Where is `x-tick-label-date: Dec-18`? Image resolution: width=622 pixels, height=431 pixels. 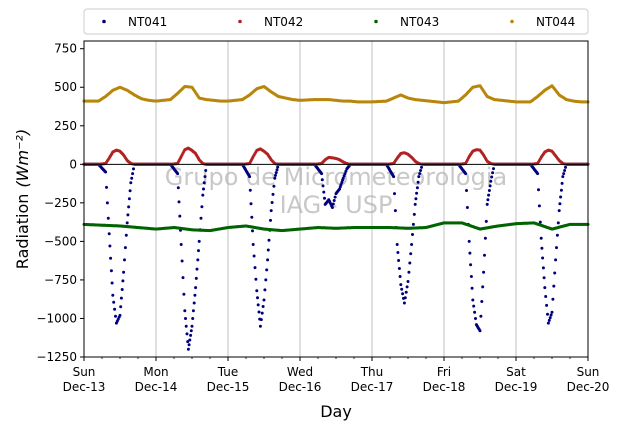 x-tick-label-date: Dec-18 is located at coordinates (444, 387).